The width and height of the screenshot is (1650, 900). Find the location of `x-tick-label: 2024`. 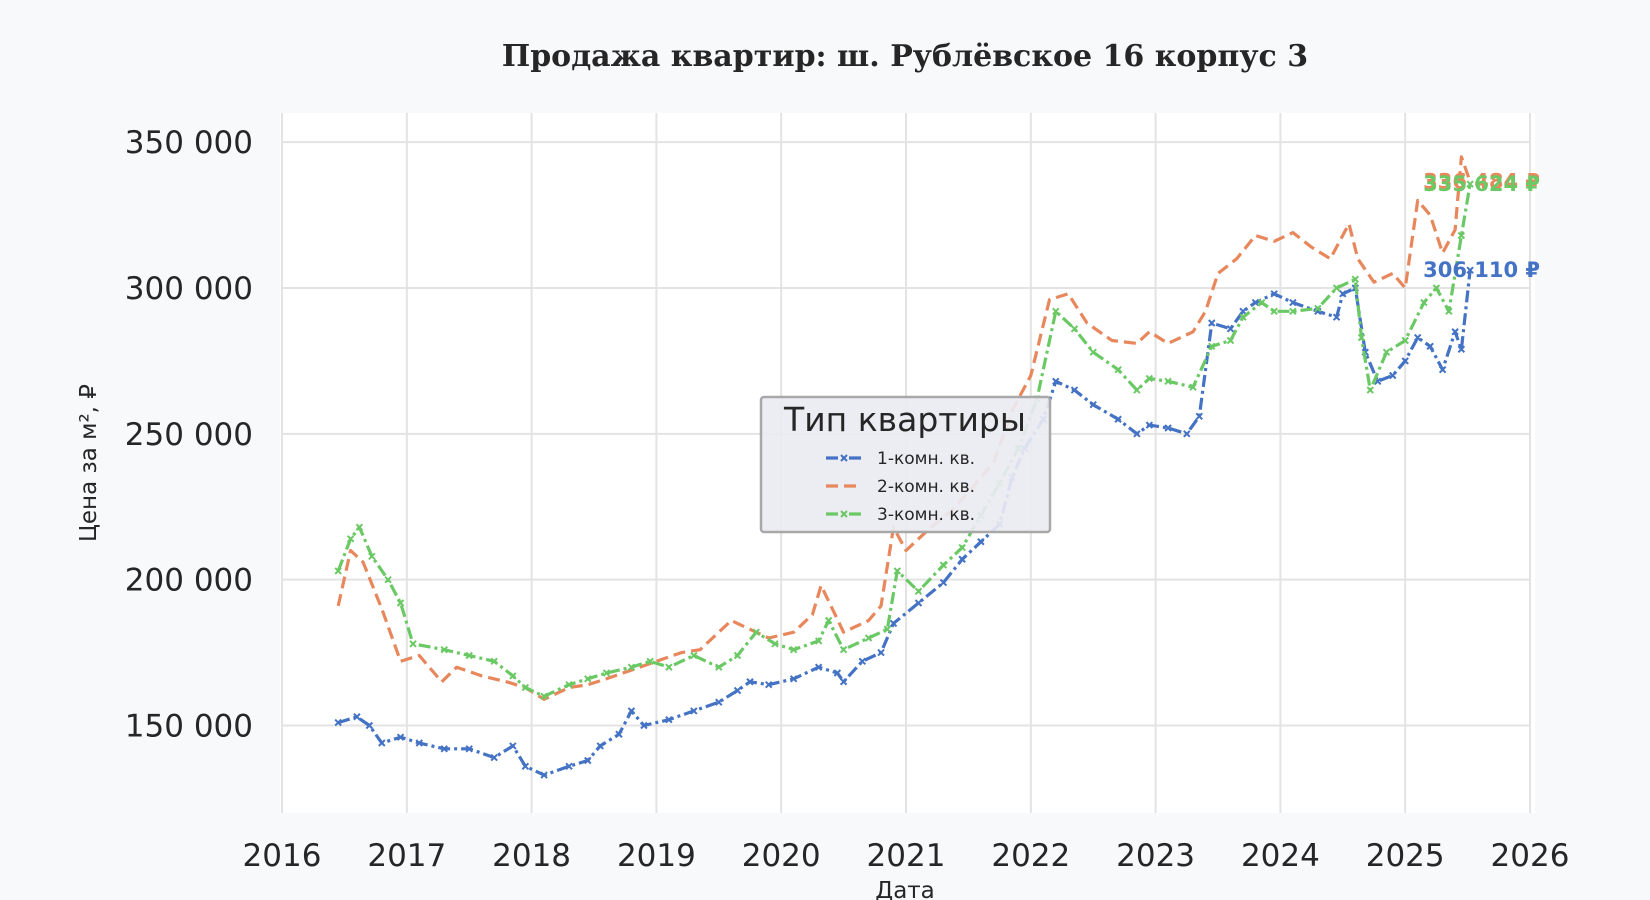

x-tick-label: 2024 is located at coordinates (1280, 856).